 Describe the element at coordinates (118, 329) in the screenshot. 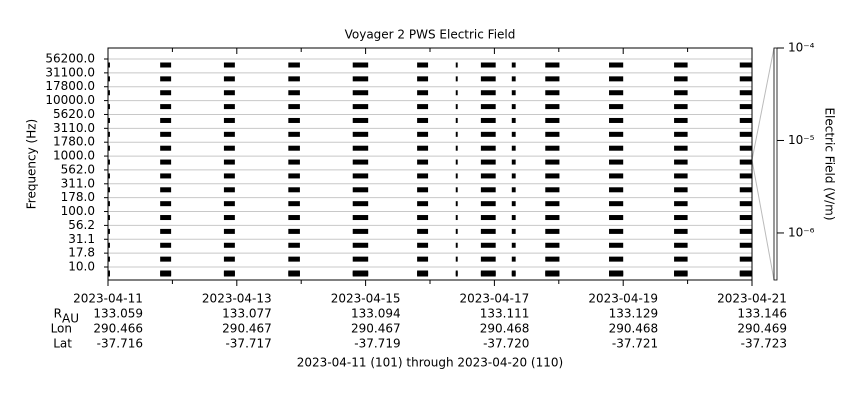

I see `ephemeris-value: 290.466` at that location.